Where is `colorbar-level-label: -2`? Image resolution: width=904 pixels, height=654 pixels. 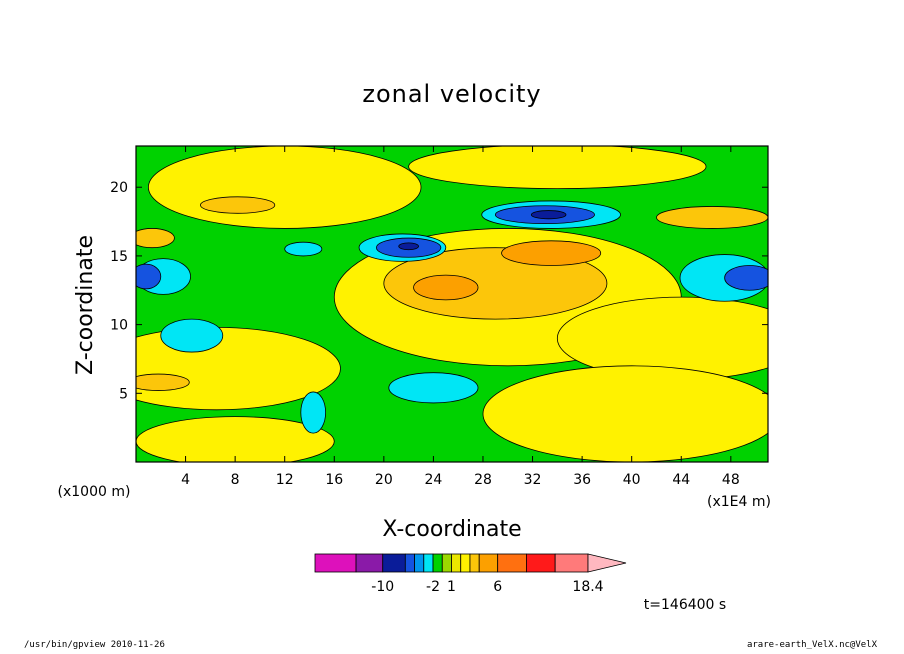 colorbar-level-label: -2 is located at coordinates (433, 587).